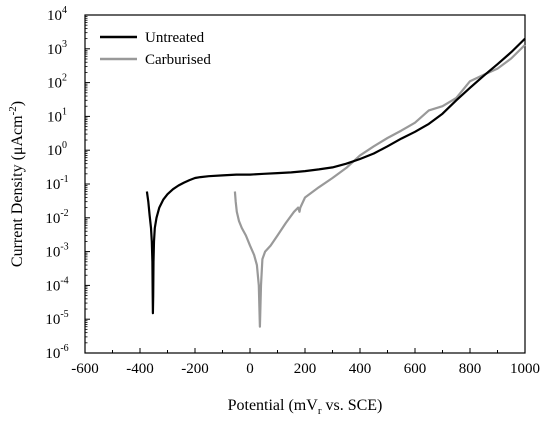  What do you see at coordinates (57, 82) in the screenshot?
I see `y-tick-label: 10²` at bounding box center [57, 82].